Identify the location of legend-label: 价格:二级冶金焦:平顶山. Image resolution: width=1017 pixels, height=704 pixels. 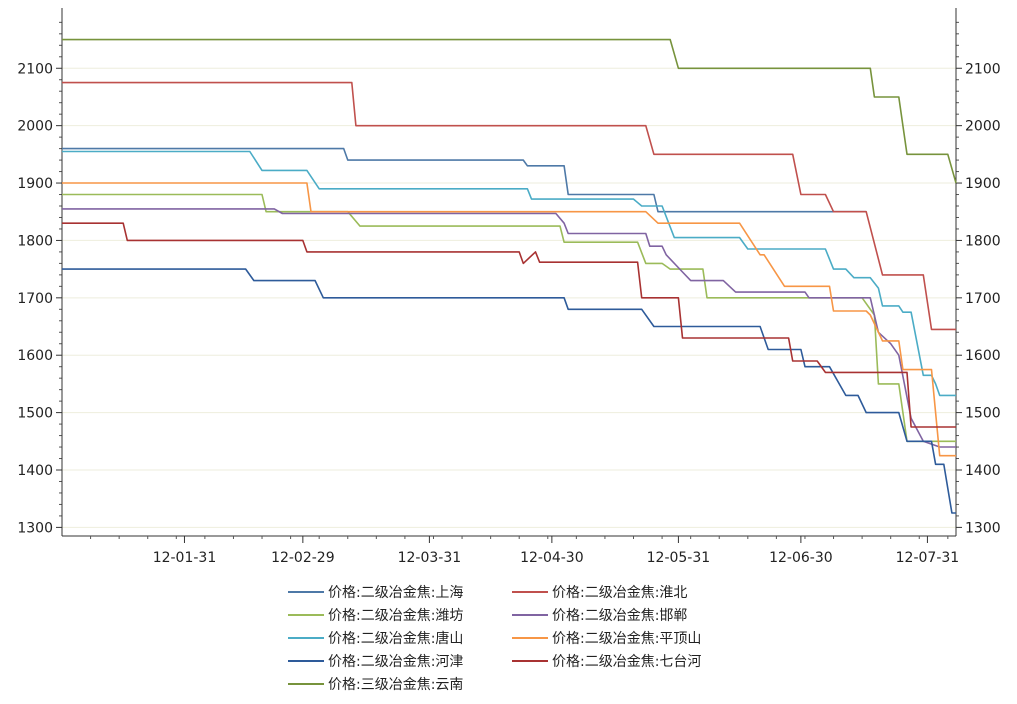
(626, 639).